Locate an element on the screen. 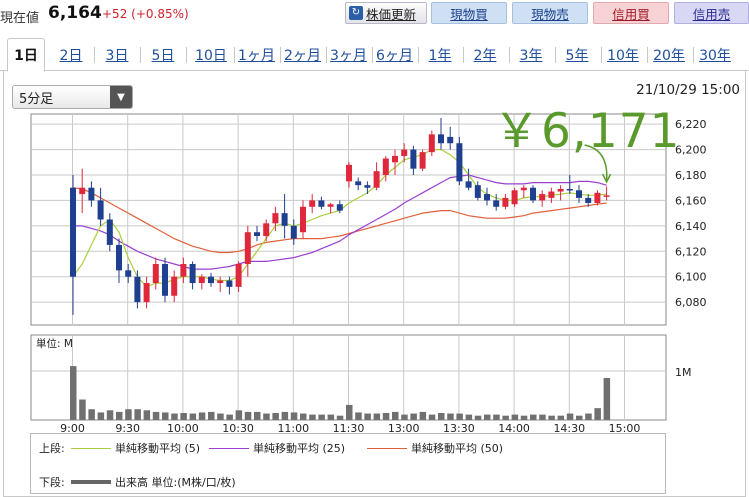 Image resolution: width=749 pixels, height=497 pixels. tab-6months: 6ヶ月 is located at coordinates (394, 55).